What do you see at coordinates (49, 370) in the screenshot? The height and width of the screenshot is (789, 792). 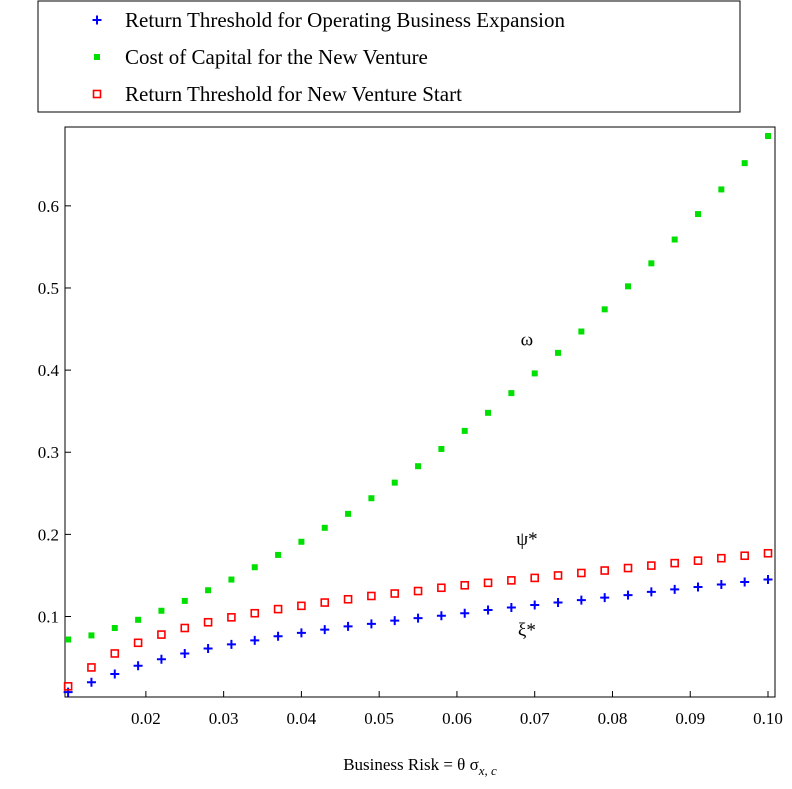 I see `y-tick-label: 0.4` at bounding box center [49, 370].